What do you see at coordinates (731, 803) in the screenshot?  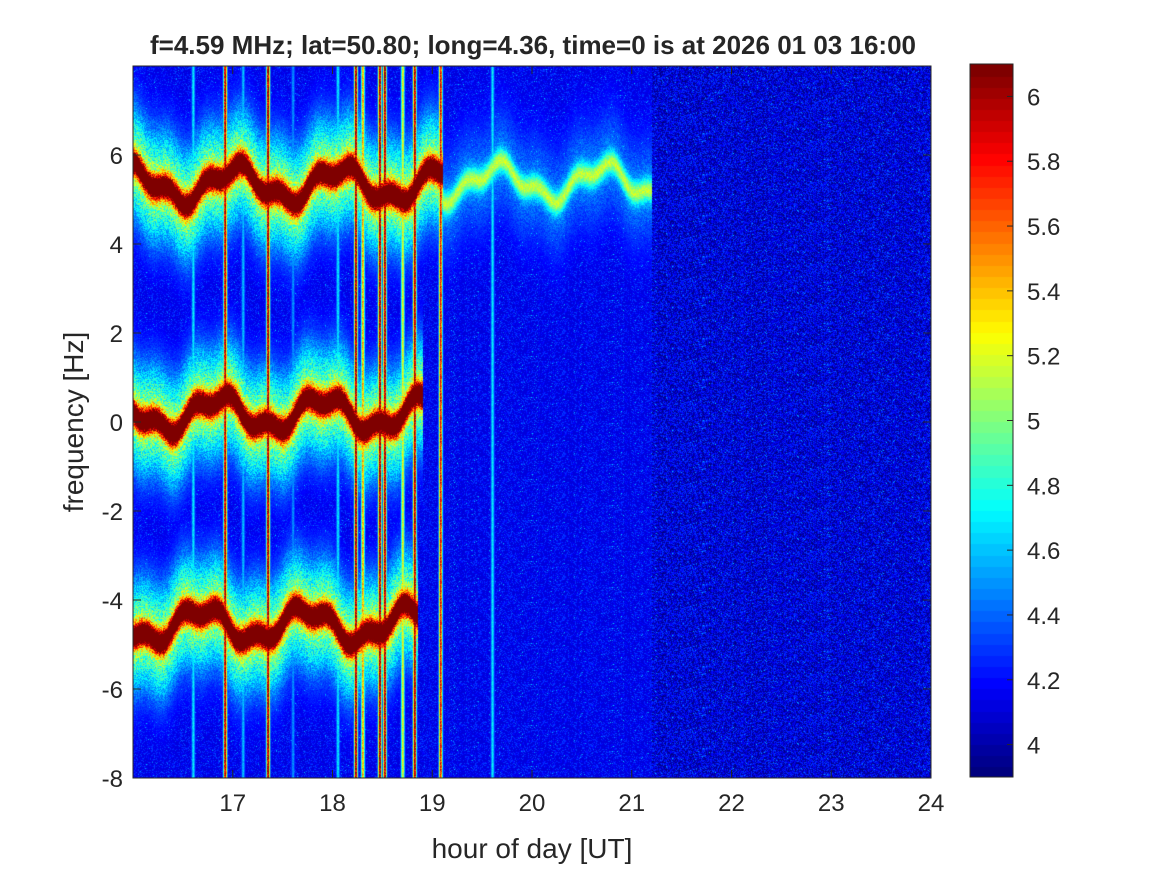 I see `x-tick-label: 22` at bounding box center [731, 803].